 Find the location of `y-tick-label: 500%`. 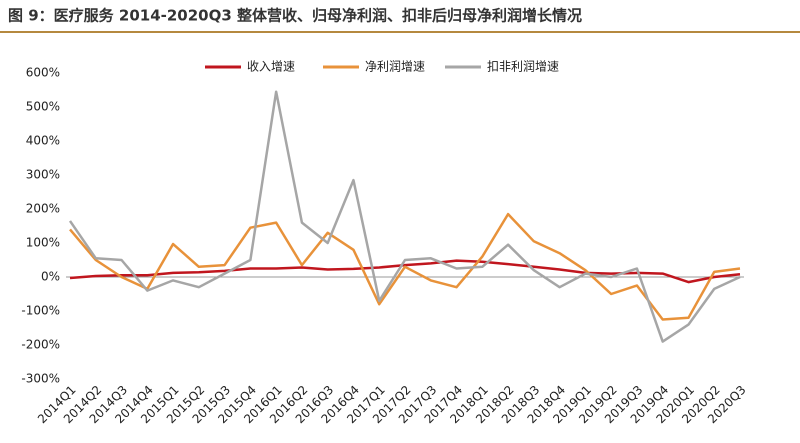

y-tick-label: 500% is located at coordinates (43, 107).